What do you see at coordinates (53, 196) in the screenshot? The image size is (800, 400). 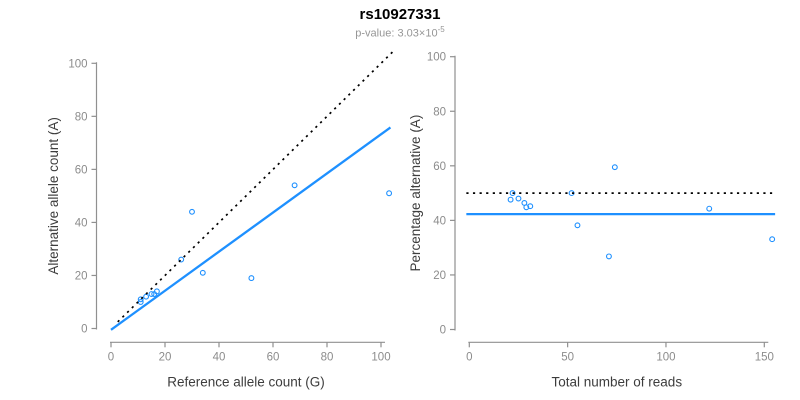 I see `y-axis-title: Alternative allele count (A)` at bounding box center [53, 196].